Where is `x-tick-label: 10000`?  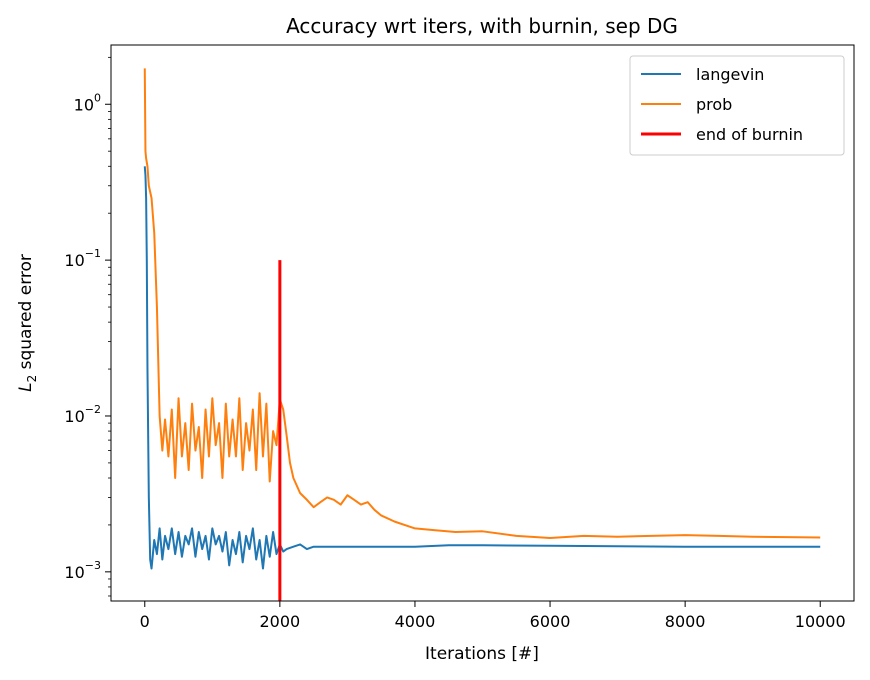
x-tick-label: 10000 is located at coordinates (820, 621).